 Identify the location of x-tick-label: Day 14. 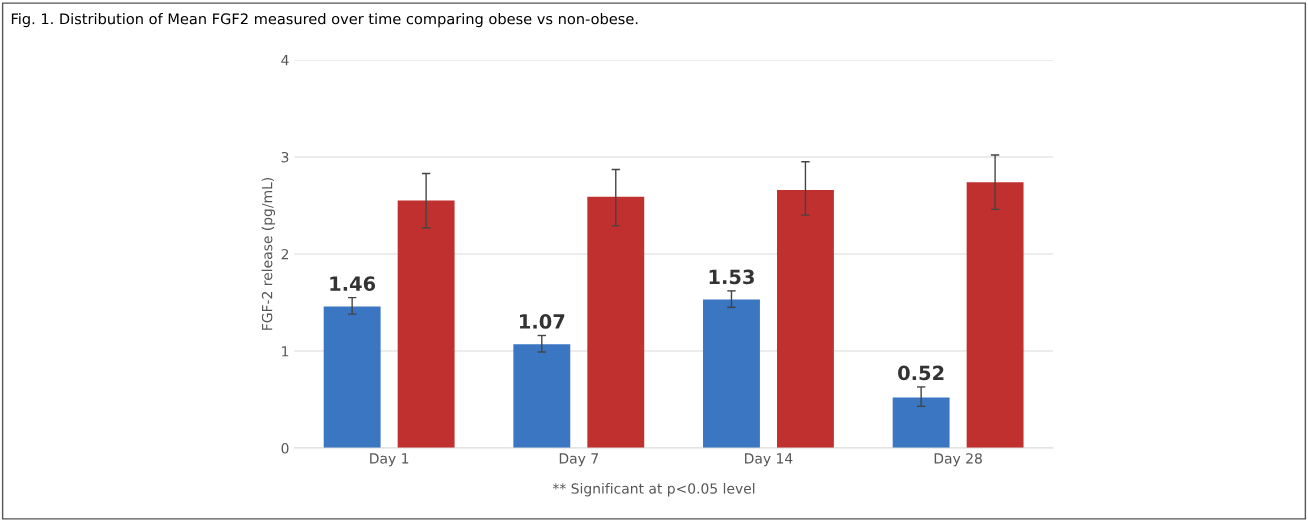
(769, 460).